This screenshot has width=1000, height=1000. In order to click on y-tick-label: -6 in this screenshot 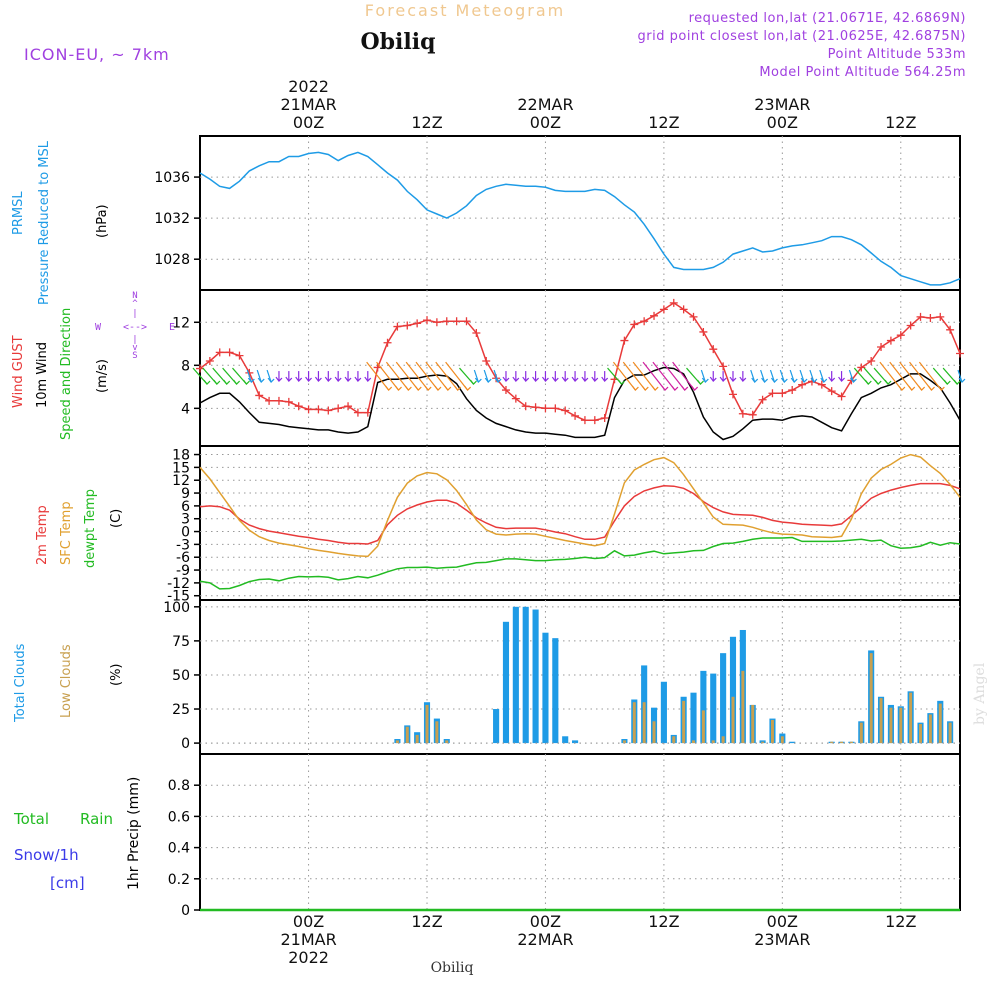, I will do `click(183, 558)`.